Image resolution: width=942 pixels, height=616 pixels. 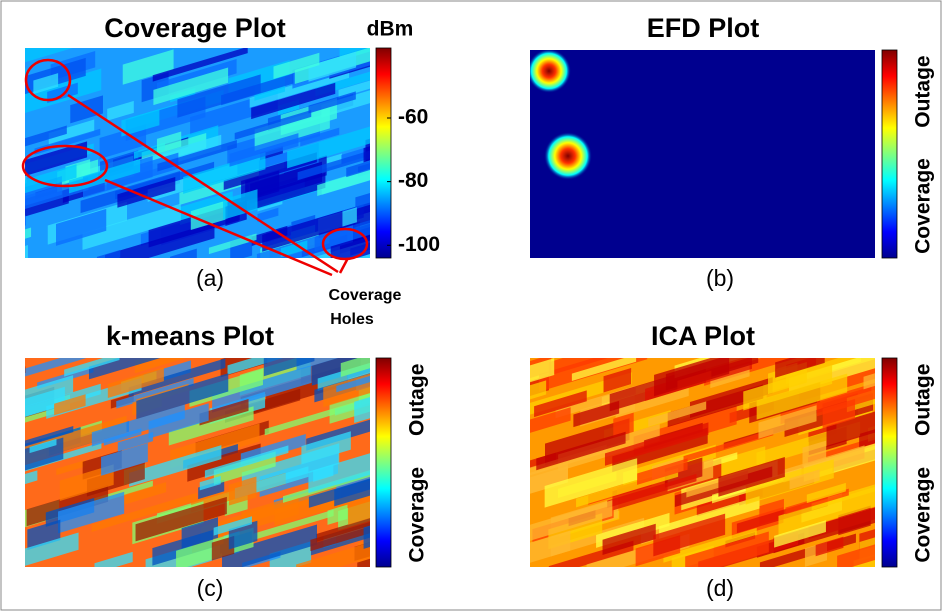 I want to click on colorbar-label: Outage, so click(x=923, y=91).